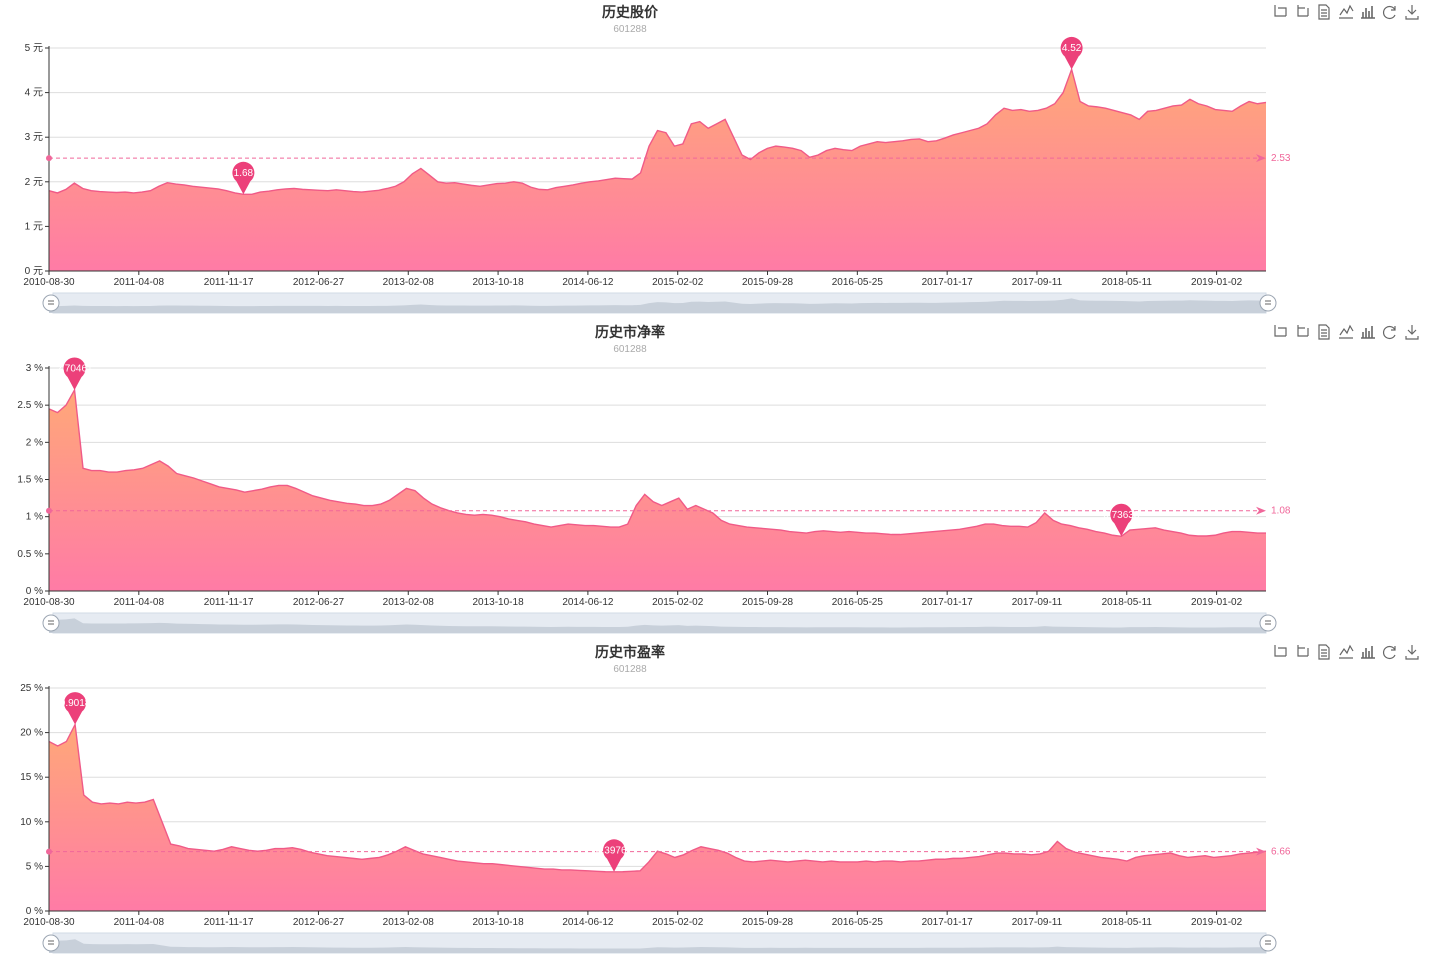 The width and height of the screenshot is (1431, 962). I want to click on y-tick-label: 25 %, so click(31, 688).